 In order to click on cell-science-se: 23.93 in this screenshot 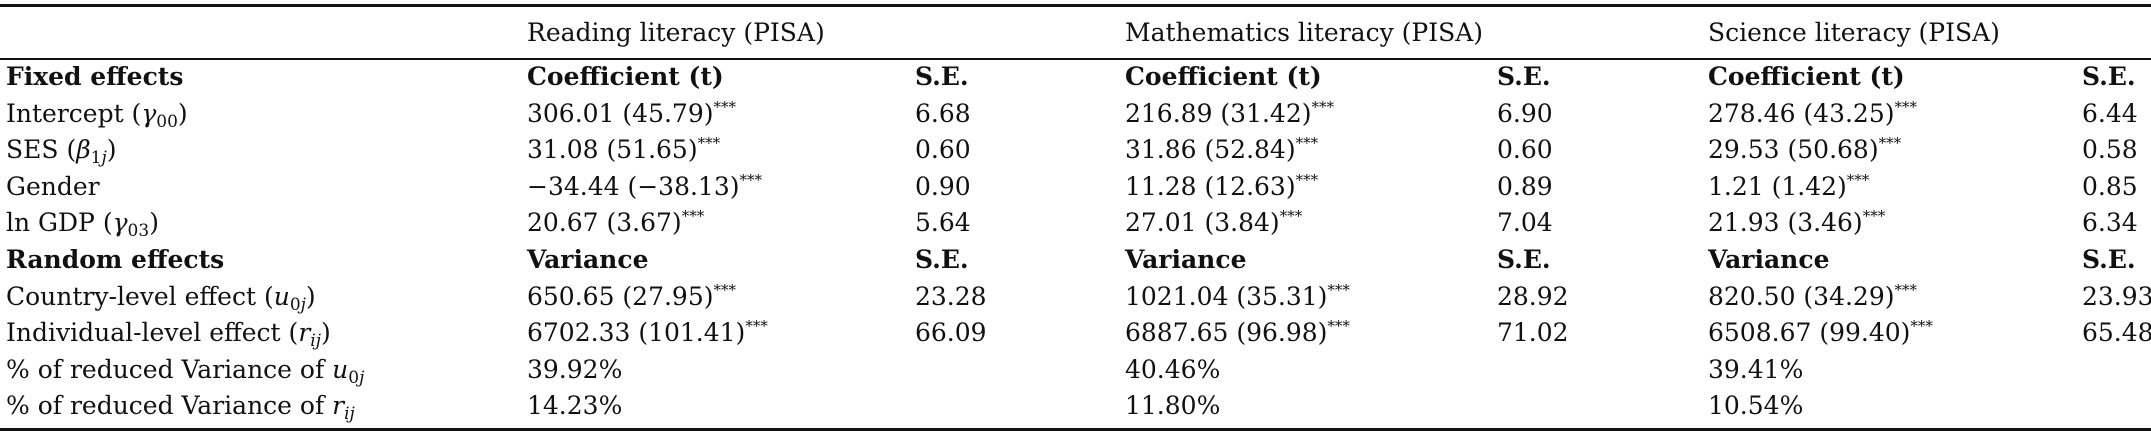, I will do `click(2116, 296)`.